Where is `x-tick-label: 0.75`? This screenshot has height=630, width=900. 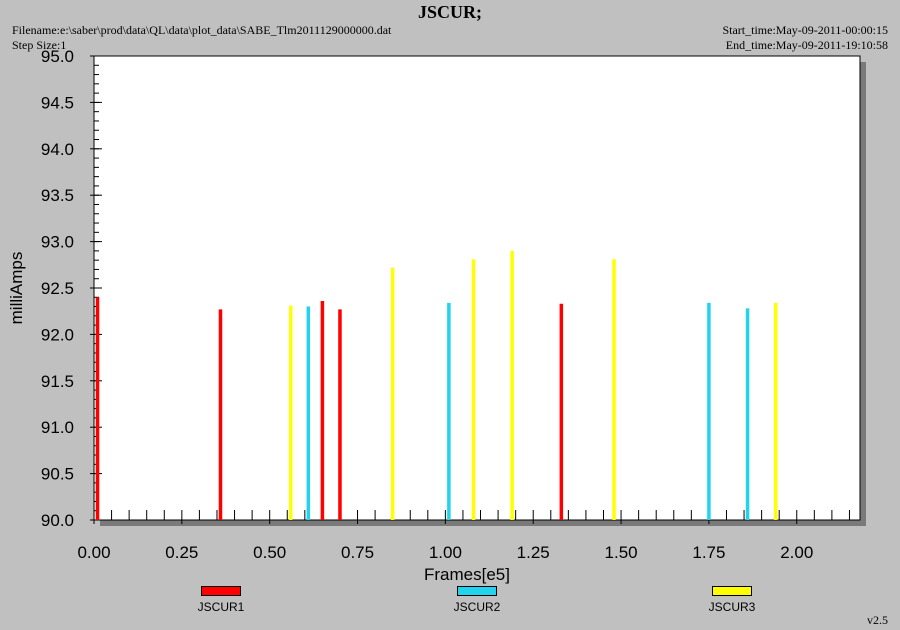 x-tick-label: 0.75 is located at coordinates (357, 552).